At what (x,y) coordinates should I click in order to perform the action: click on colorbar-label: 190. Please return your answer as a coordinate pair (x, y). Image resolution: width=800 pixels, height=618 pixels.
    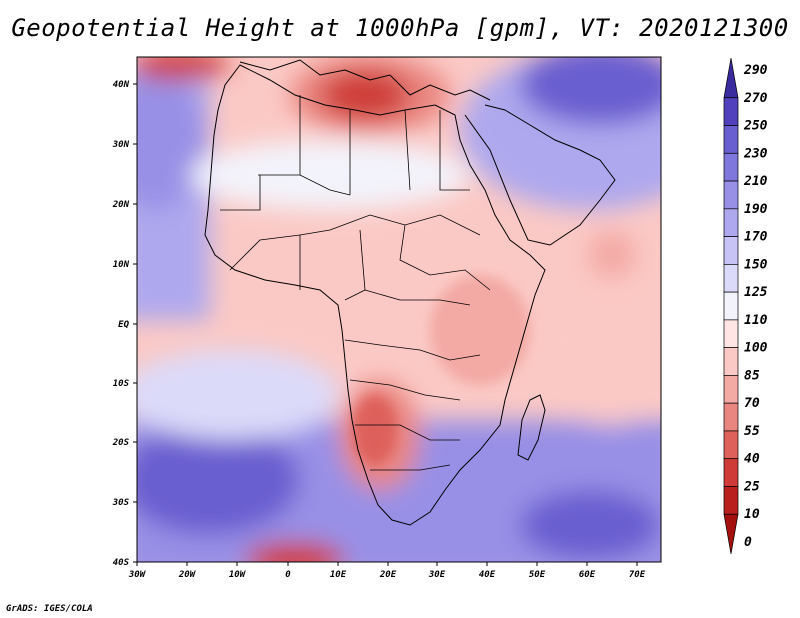
    Looking at the image, I should click on (756, 209).